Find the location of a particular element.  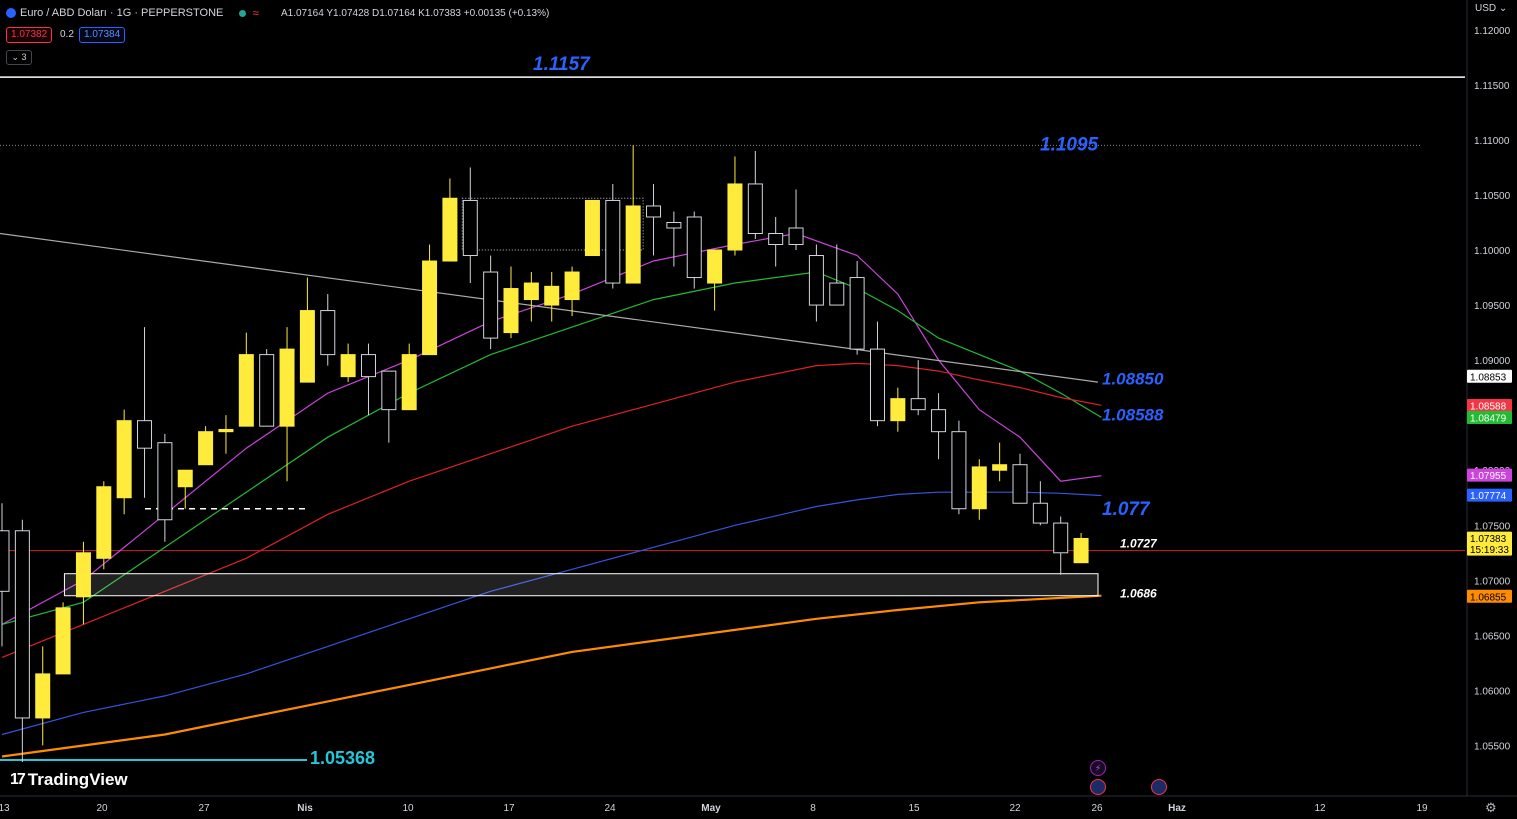

price-tag-text: 1.08479 is located at coordinates (1488, 418).